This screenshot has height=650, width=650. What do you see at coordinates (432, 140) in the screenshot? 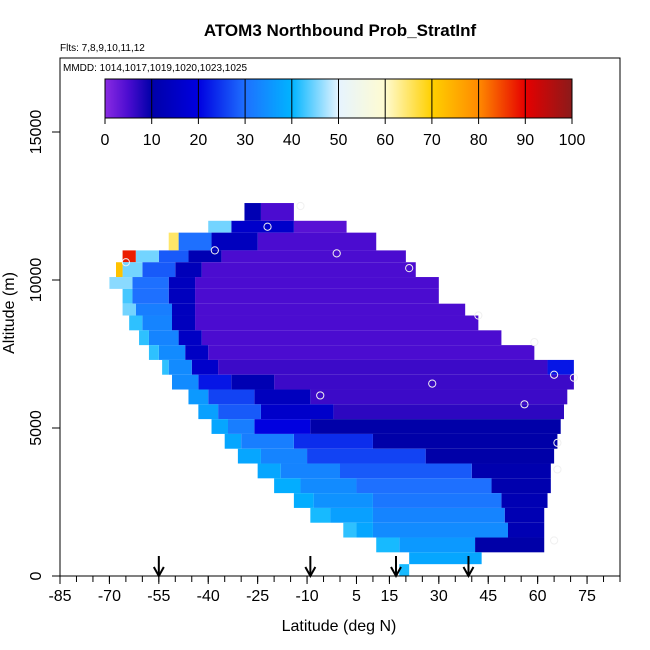
I see `colorbar-tick-label: 70` at bounding box center [432, 140].